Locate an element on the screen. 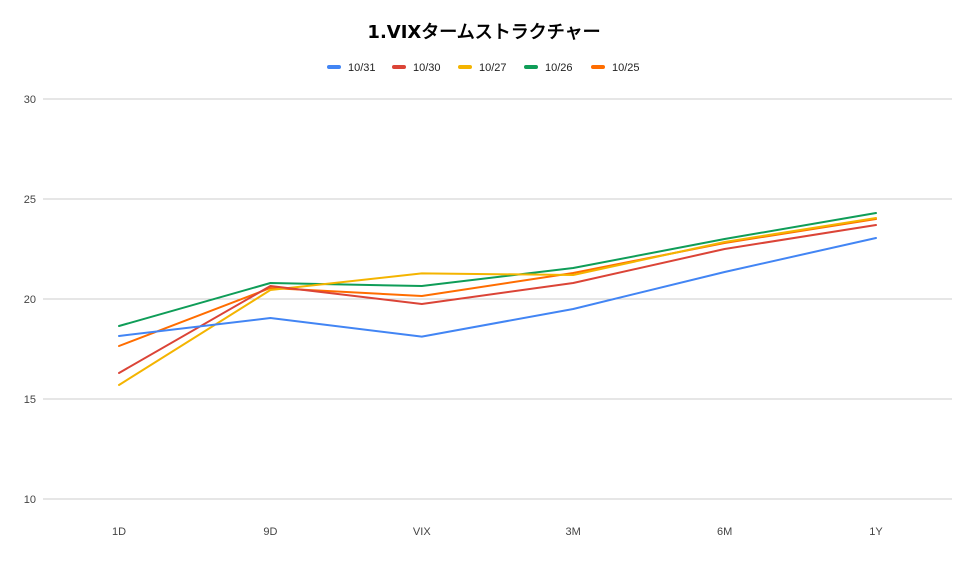 The image size is (972, 561). x-tick-label: 1D is located at coordinates (119, 532).